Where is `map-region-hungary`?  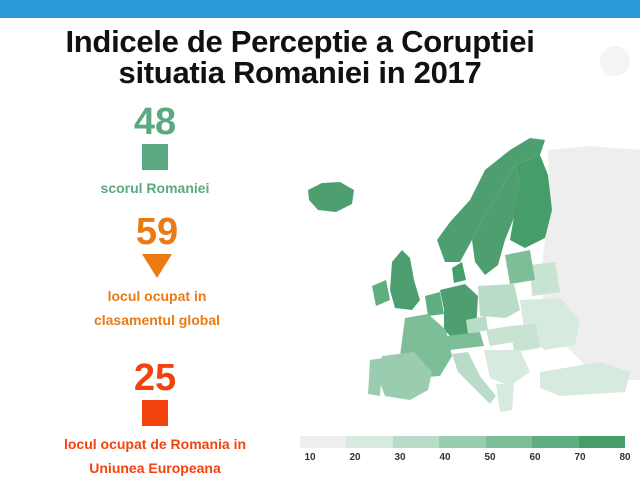 map-region-hungary is located at coordinates (500, 336).